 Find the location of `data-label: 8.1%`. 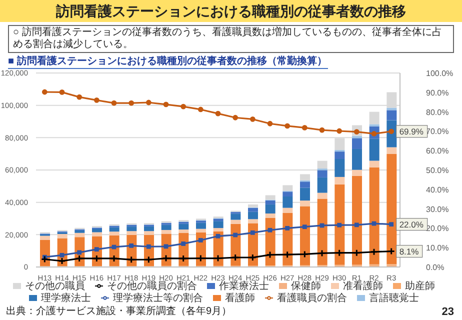

data-label: 8.1% is located at coordinates (409, 251).